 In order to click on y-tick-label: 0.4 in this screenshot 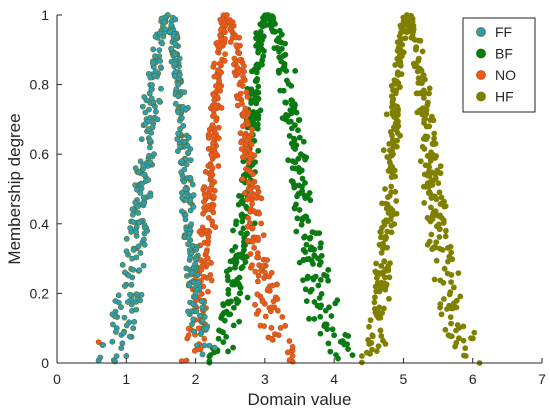, I will do `click(40, 224)`.